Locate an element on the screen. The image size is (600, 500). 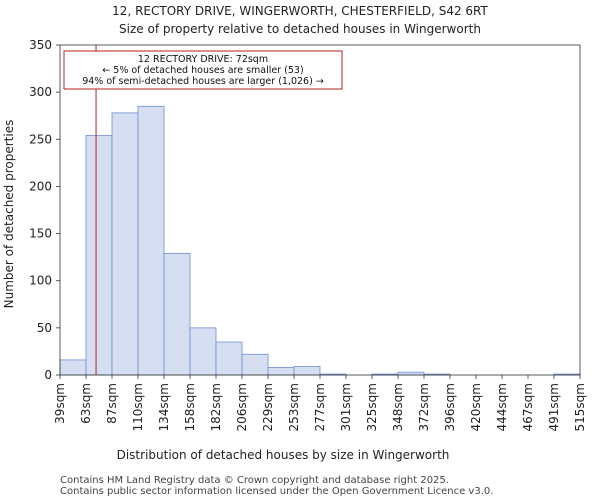
annotation-frame is located at coordinates (203, 70).